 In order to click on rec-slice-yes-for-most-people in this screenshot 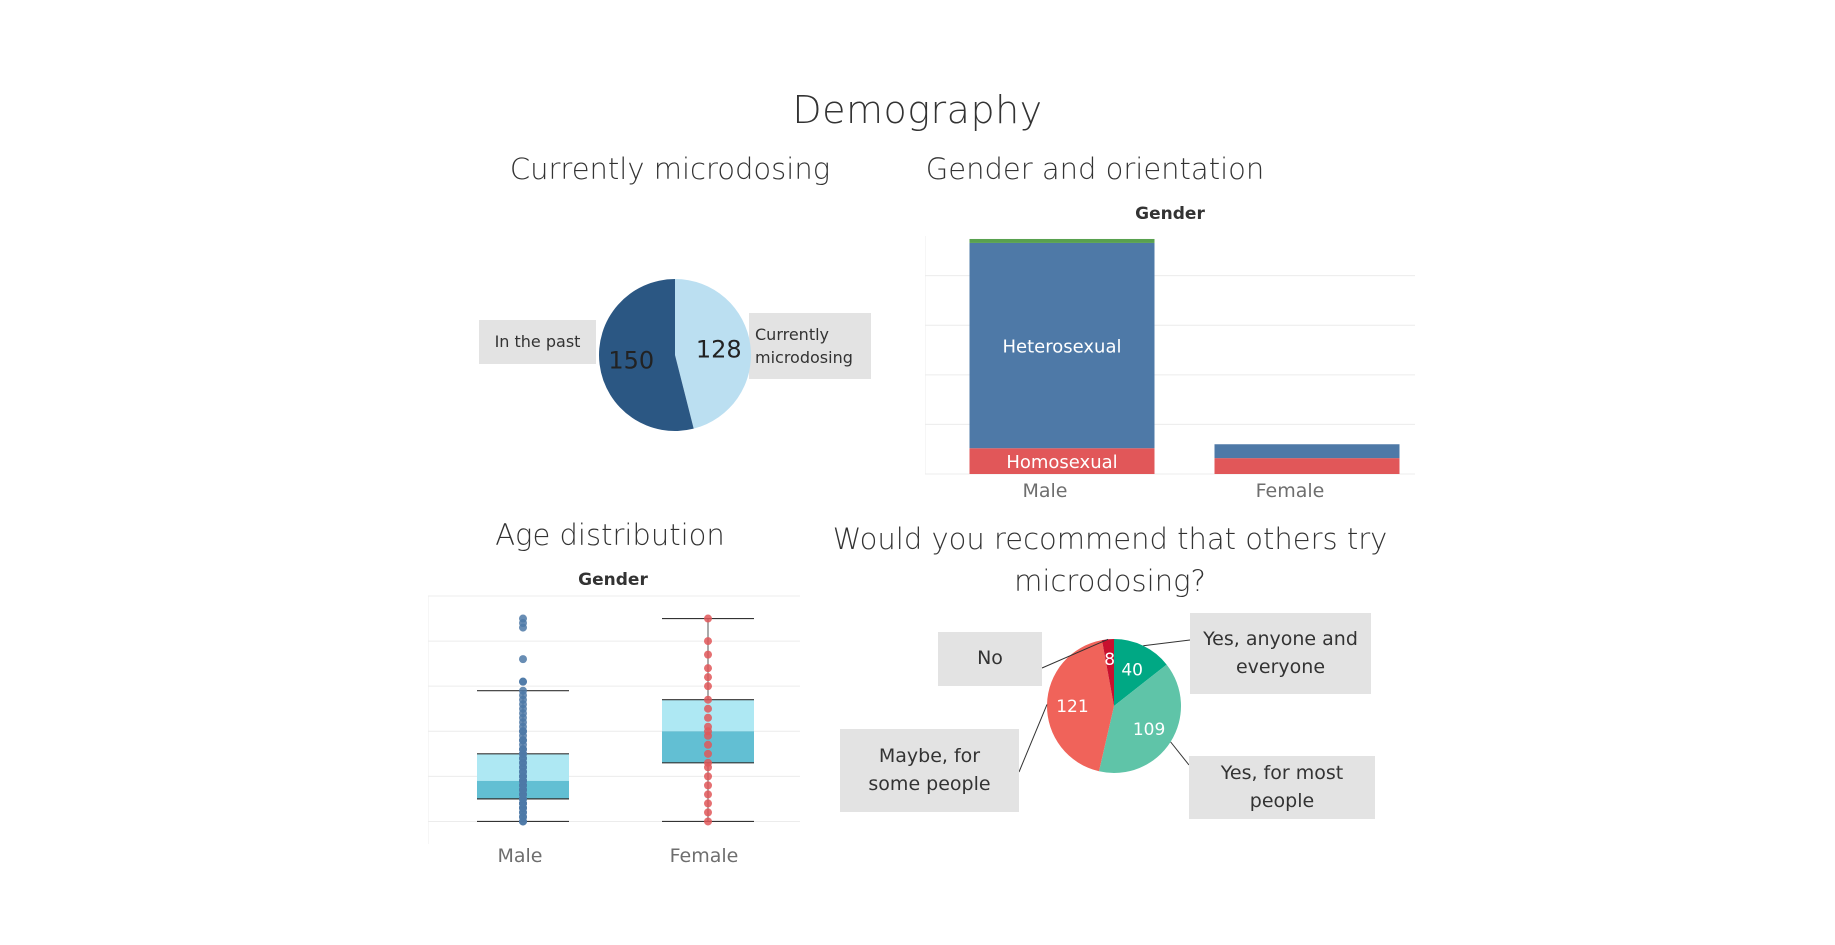, I will do `click(1139, 718)`.